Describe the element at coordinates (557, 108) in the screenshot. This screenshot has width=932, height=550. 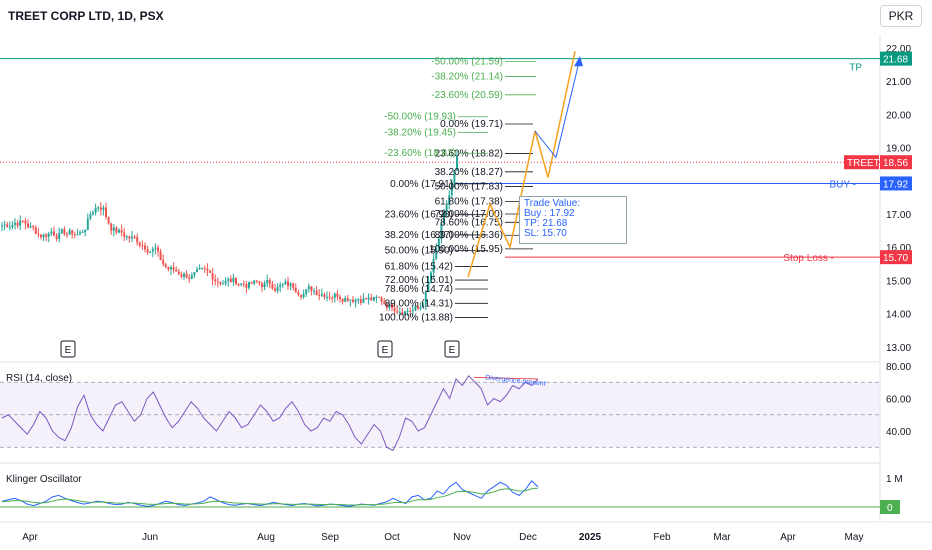
I see `projection-arrow` at that location.